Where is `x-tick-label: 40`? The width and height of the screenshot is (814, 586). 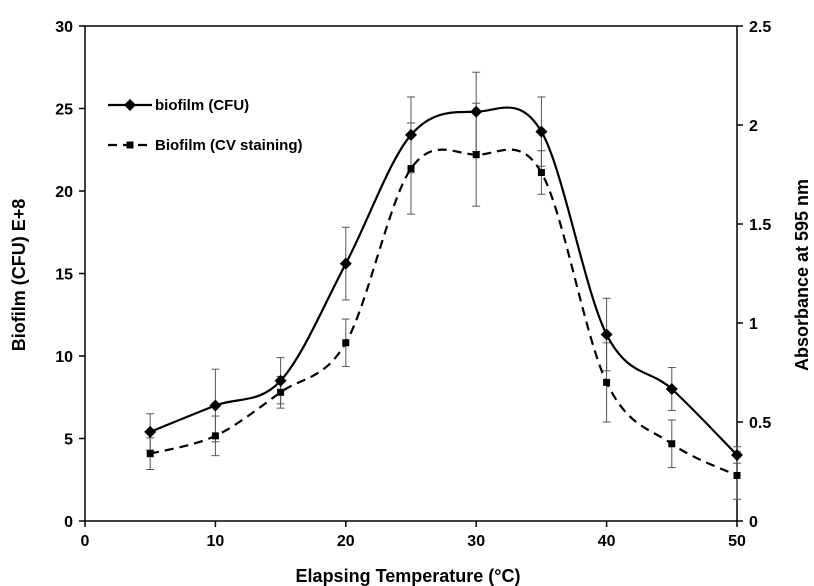 x-tick-label: 40 is located at coordinates (607, 541).